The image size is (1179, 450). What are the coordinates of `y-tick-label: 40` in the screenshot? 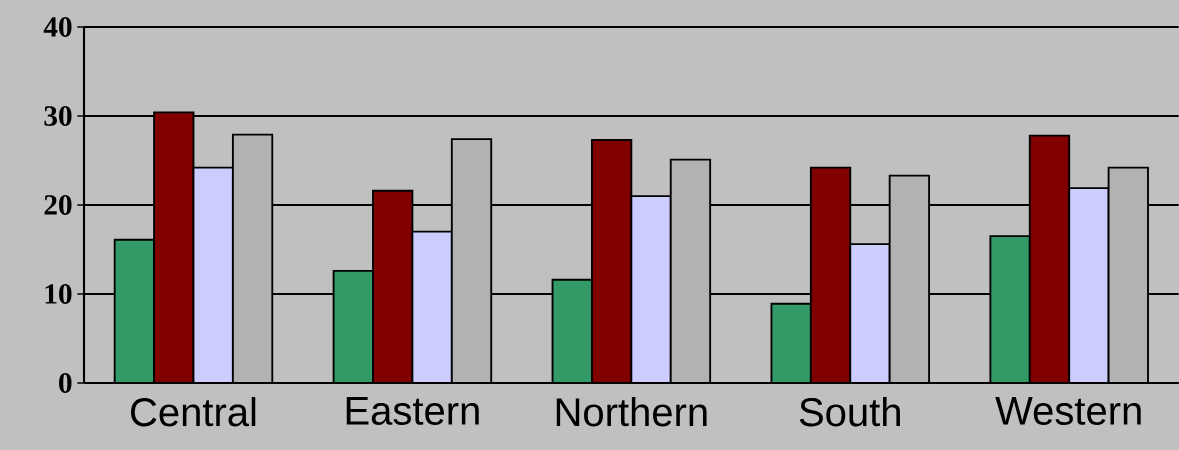 It's located at (57, 27).